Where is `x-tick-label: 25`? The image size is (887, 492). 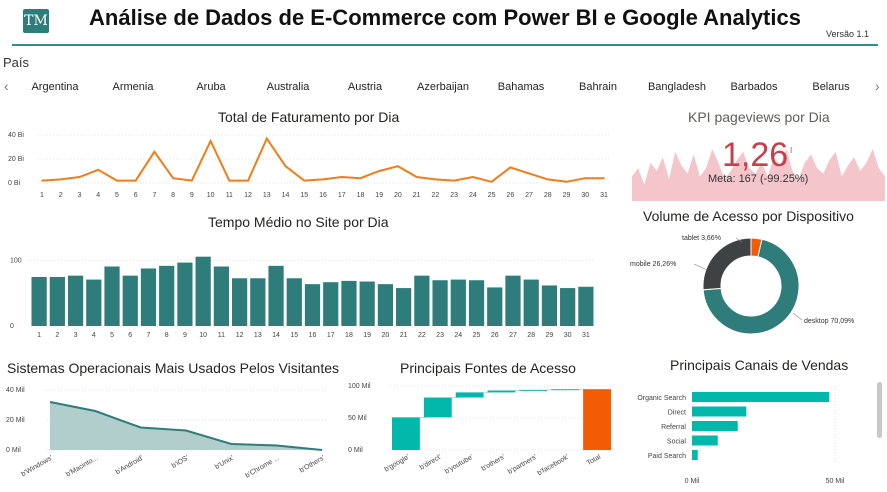 x-tick-label: 25 is located at coordinates (477, 335).